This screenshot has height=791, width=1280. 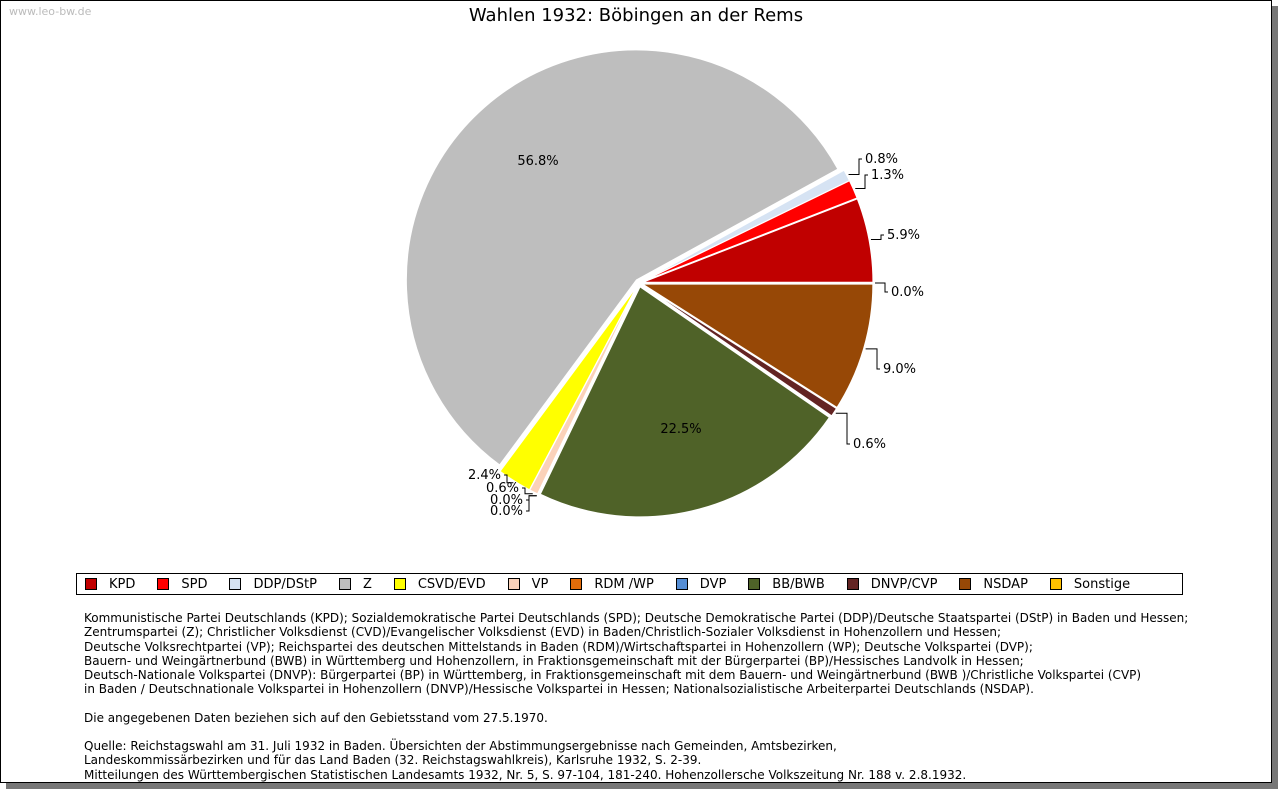 I want to click on legend-item: KPD, so click(x=110, y=584).